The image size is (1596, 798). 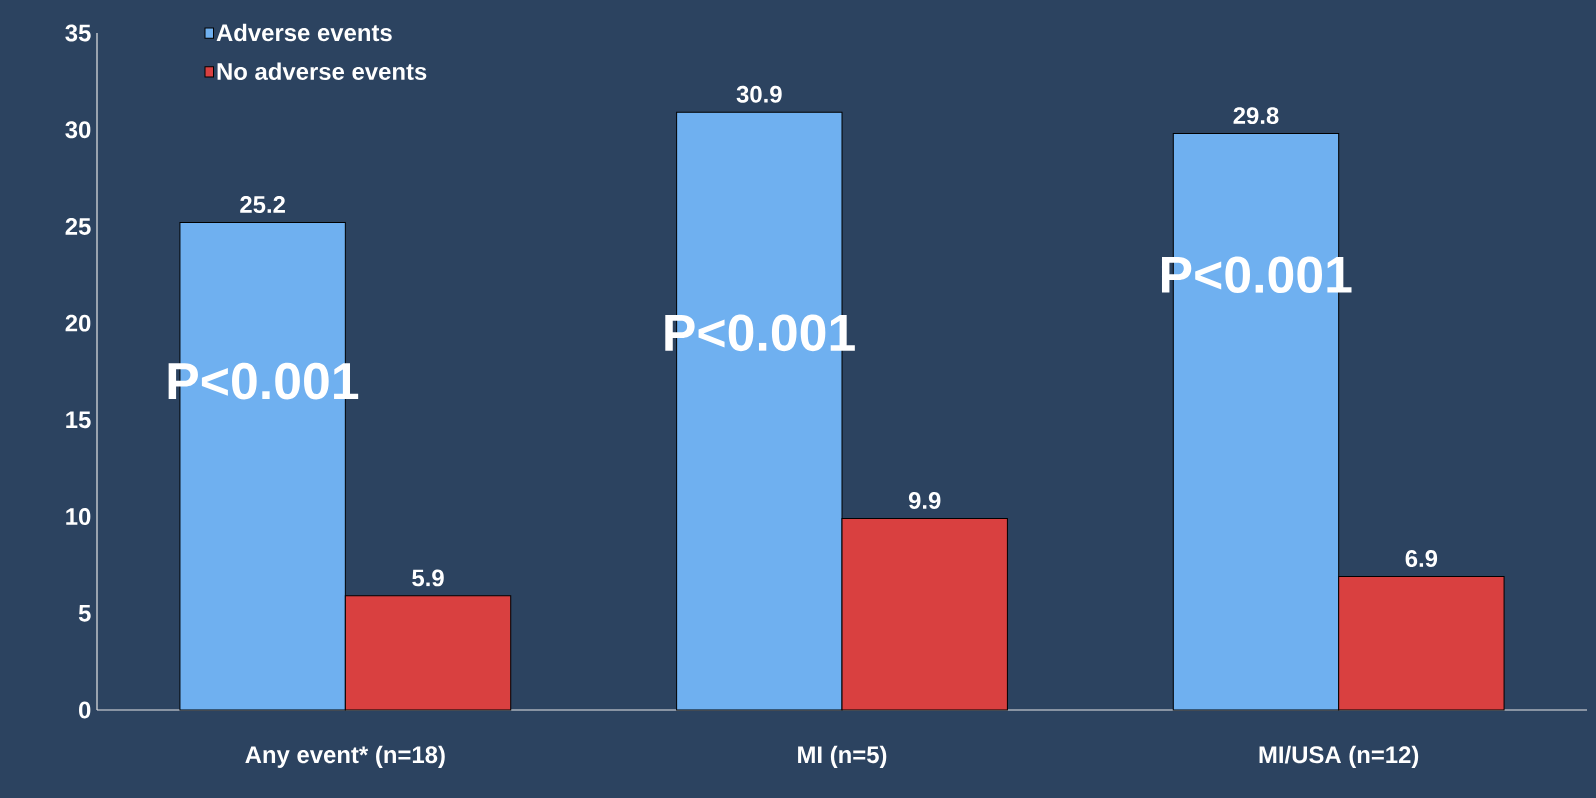 I want to click on y-tick-label: 5, so click(x=84, y=613).